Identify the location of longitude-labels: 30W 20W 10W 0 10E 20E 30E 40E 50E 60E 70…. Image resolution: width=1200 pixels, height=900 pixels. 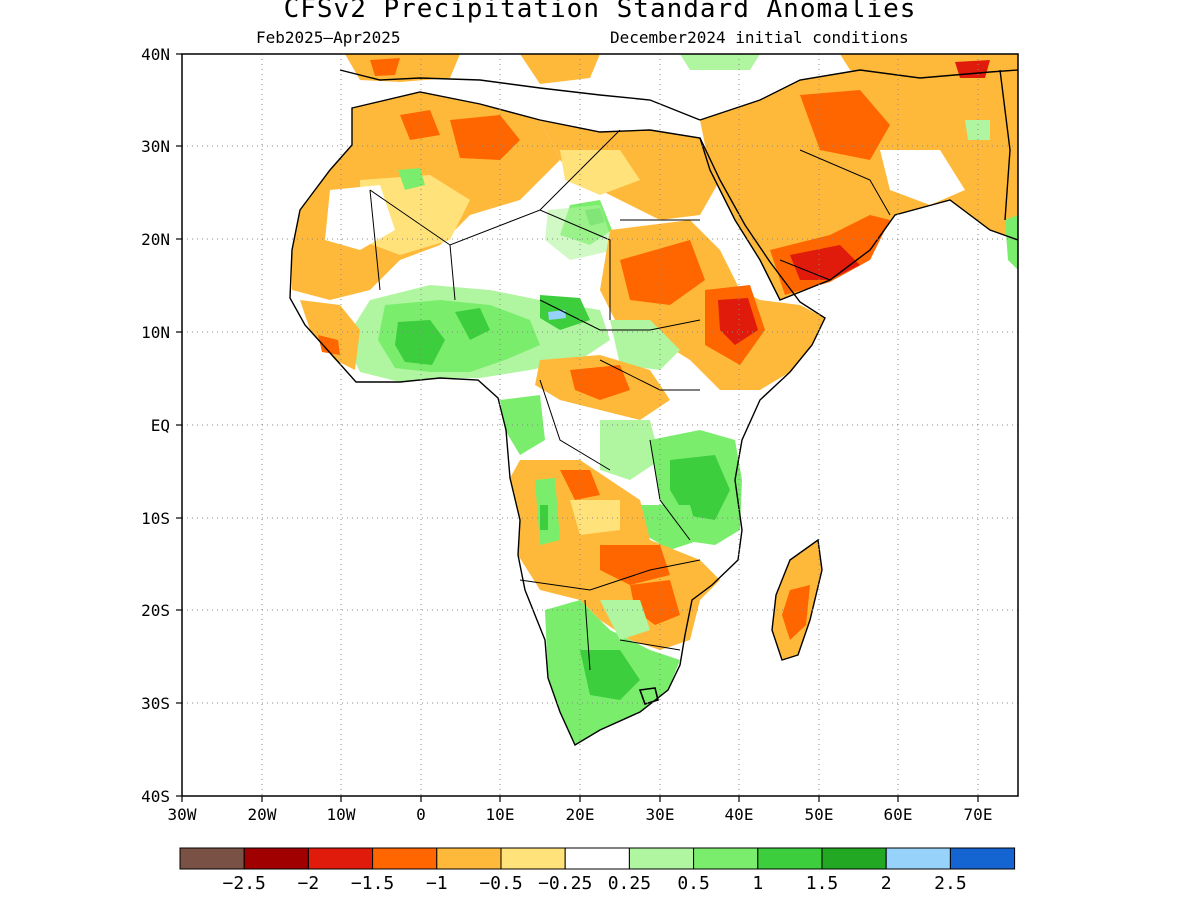
(580, 814).